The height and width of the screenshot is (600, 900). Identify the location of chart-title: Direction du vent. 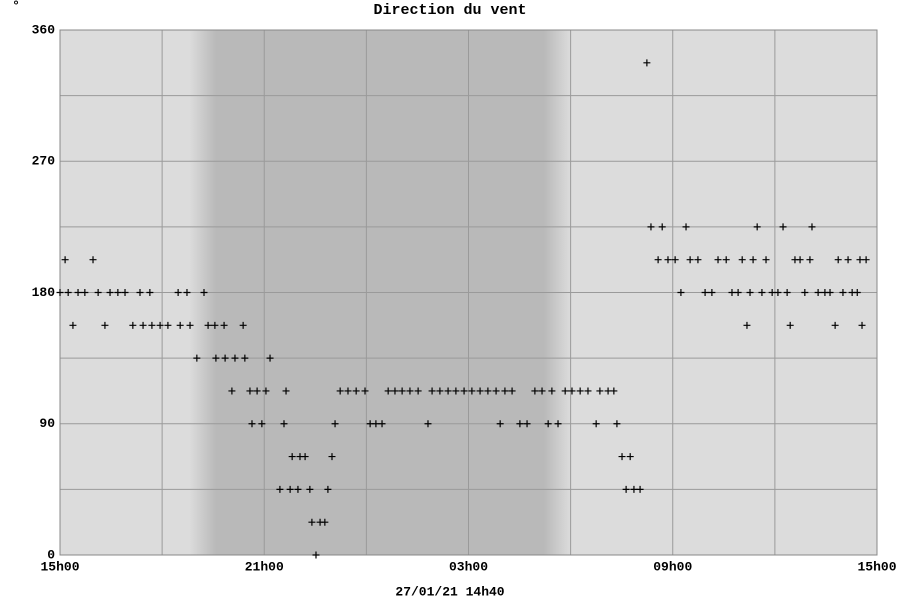
(449, 10).